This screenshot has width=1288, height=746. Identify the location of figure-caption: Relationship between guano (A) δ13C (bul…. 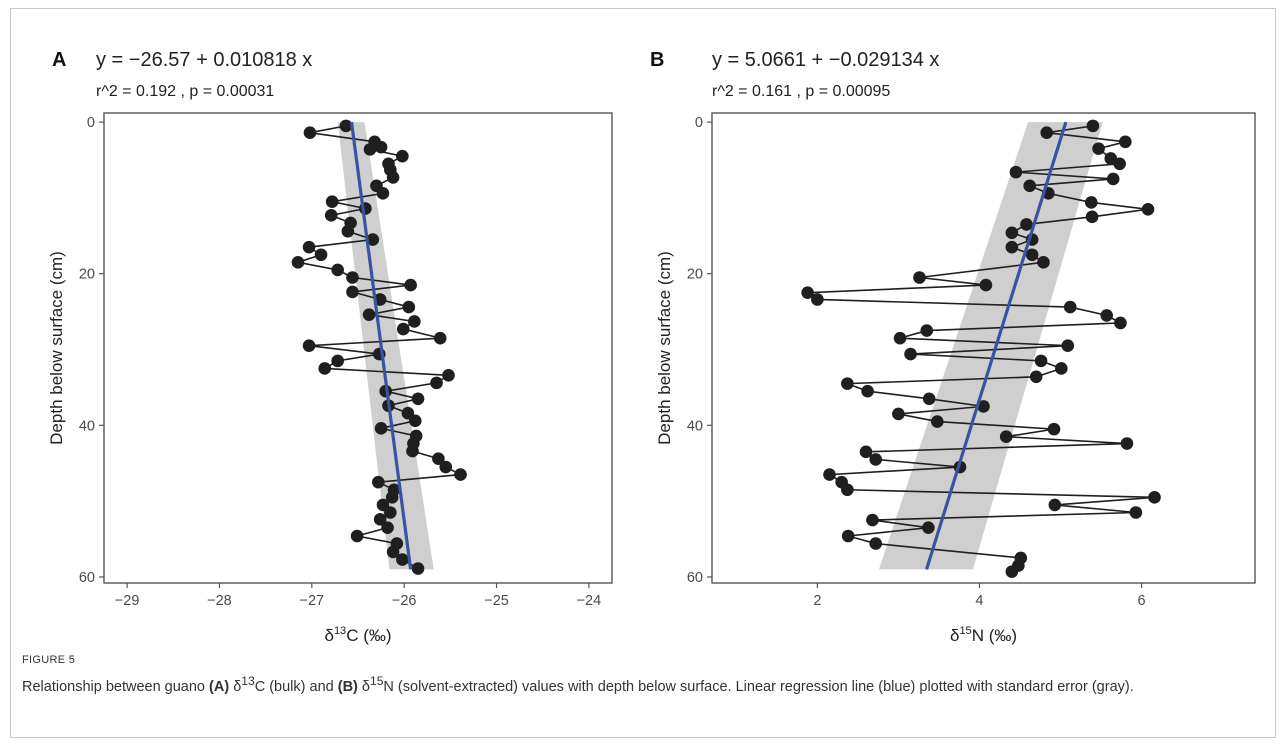
(637, 684).